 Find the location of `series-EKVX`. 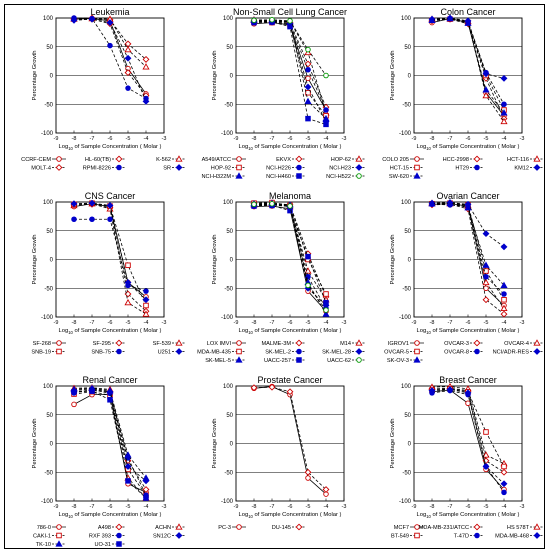

series-EKVX is located at coordinates (290, 64).